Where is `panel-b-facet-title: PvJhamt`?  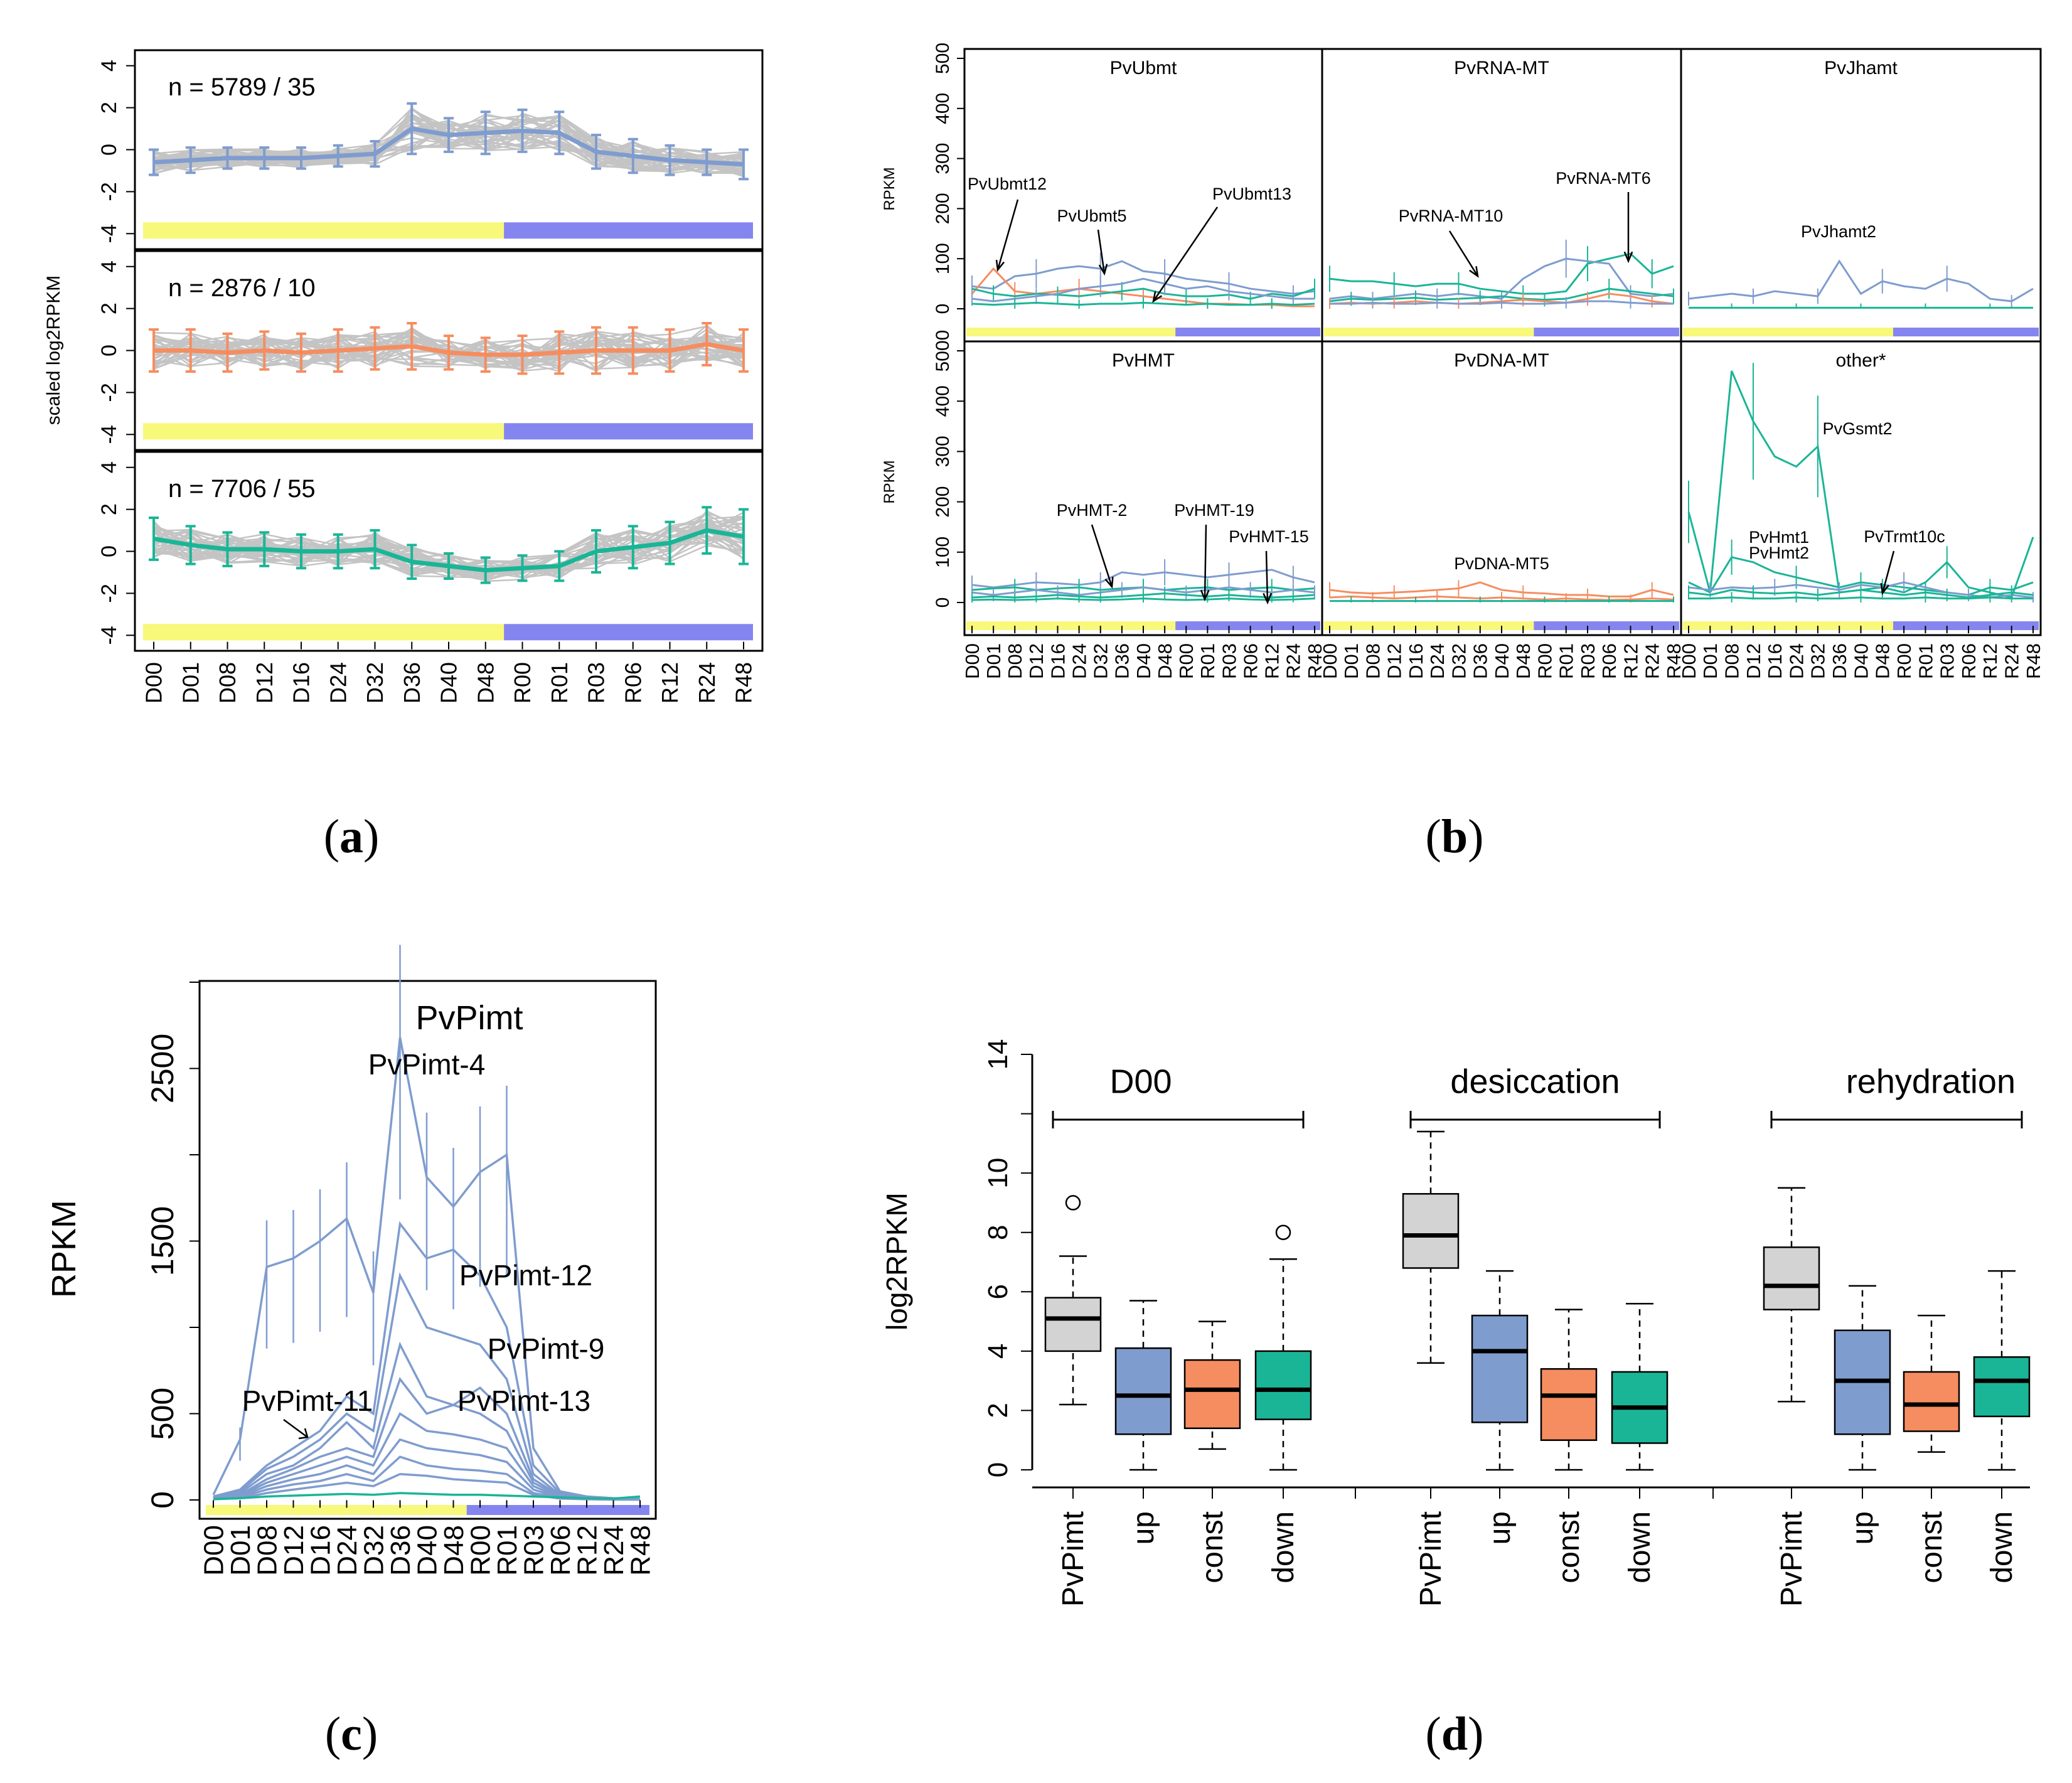 panel-b-facet-title: PvJhamt is located at coordinates (1861, 68).